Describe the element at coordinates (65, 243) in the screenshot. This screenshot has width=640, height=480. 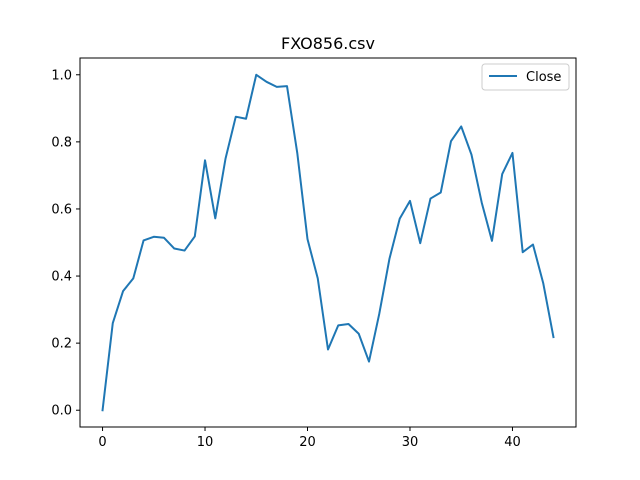
I see `y-axis: 0.0 0.2 0.4 0.6 0.8 1.0` at that location.